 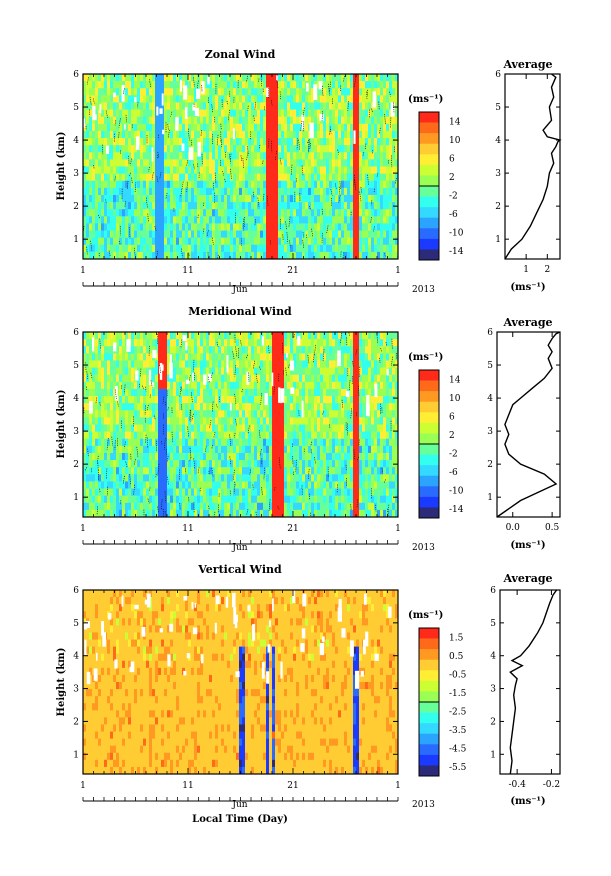 I want to click on zonal-average-xlabel: (ms⁻¹), so click(x=527, y=287).